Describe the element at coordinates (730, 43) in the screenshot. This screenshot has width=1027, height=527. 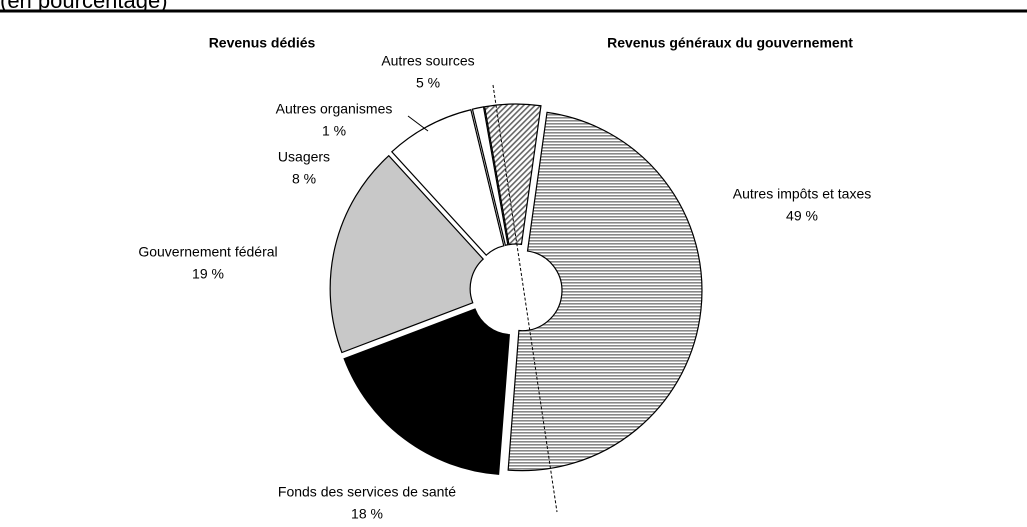
I see `group-label: Revenus généraux du gouvernement` at that location.